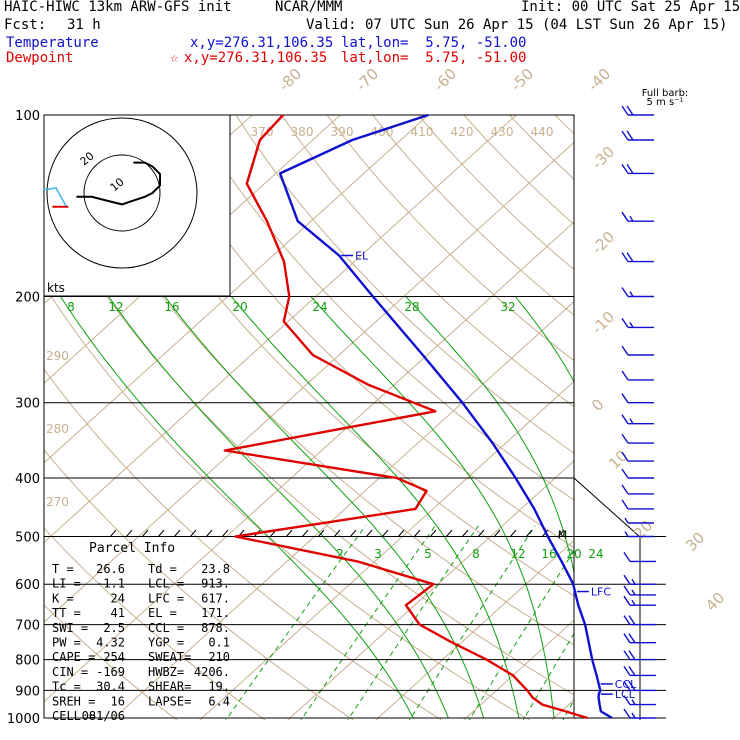 Image resolution: width=740 pixels, height=740 pixels. What do you see at coordinates (219, 643) in the screenshot?
I see `parcel-field-value: 0.1` at bounding box center [219, 643].